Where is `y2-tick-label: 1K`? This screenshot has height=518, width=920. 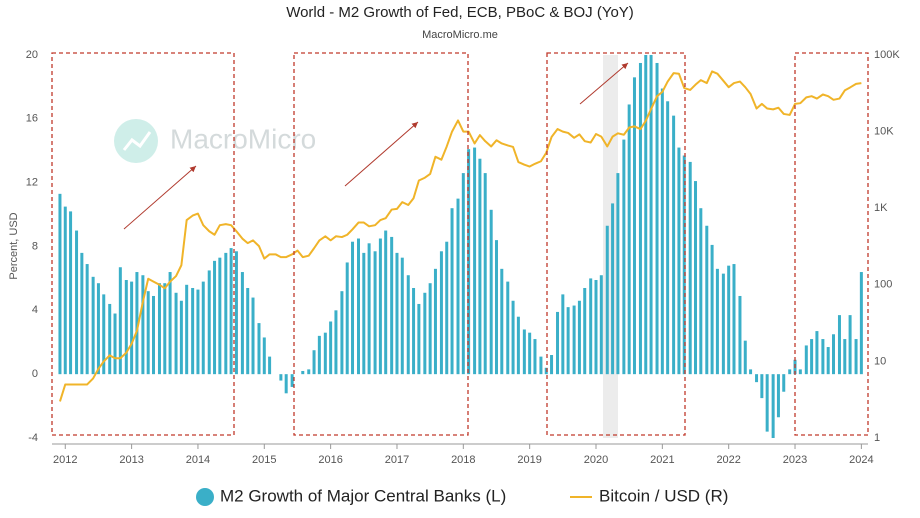 y2-tick-label: 1K is located at coordinates (881, 208).